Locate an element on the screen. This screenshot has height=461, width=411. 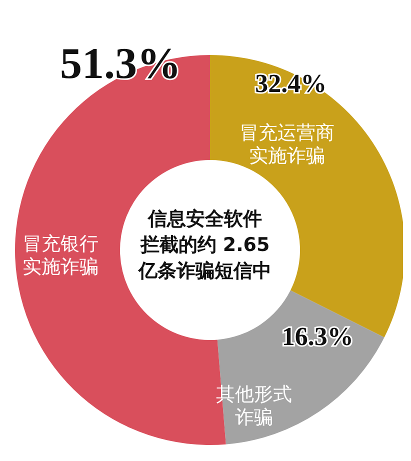
slice-label: 冒充银行实施诈骗 is located at coordinates (60, 255).